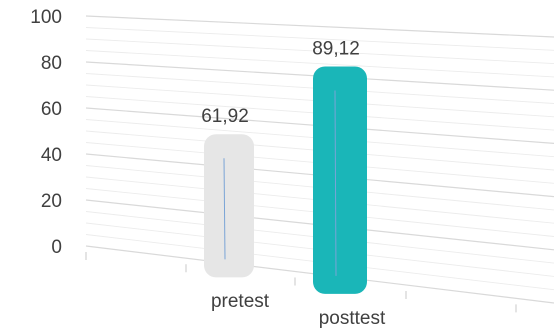 Image resolution: width=554 pixels, height=329 pixels. Describe the element at coordinates (46, 17) in the screenshot. I see `y-tick-label: 100` at that location.